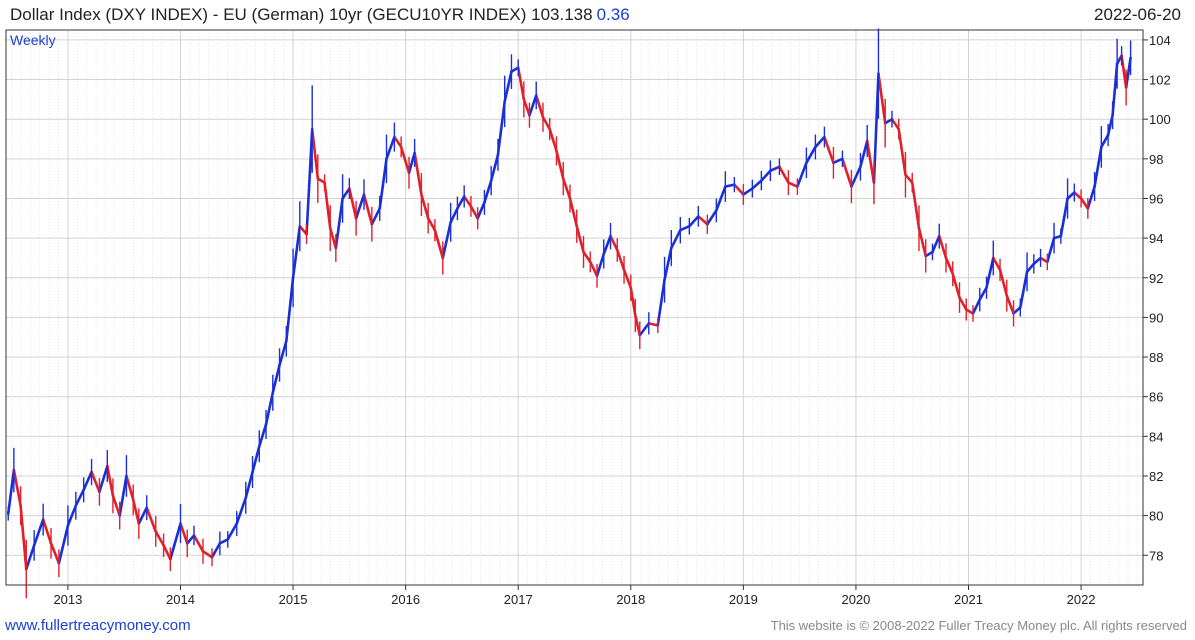 Image resolution: width=1195 pixels, height=640 pixels. I want to click on y-tick-label: 82, so click(1156, 476).